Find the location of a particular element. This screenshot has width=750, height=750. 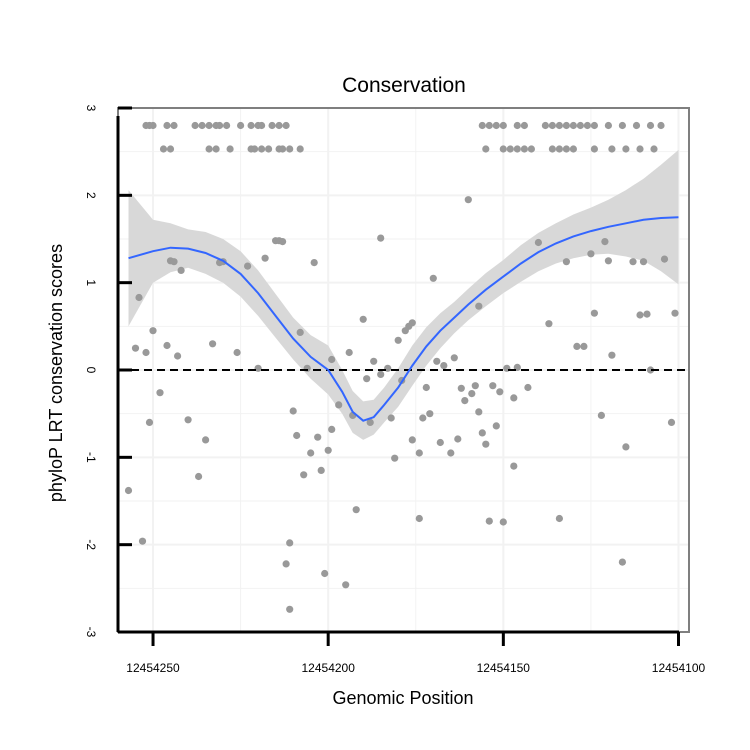

y-axis-title: phyloP LRT conservation scores is located at coordinates (56, 373).